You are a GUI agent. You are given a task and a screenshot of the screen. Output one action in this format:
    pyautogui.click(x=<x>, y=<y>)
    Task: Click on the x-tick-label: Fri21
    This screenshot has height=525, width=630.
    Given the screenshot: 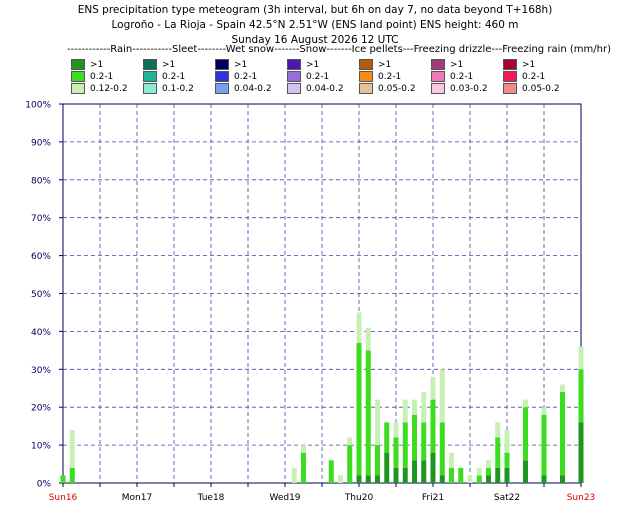 What is the action you would take?
    pyautogui.click(x=433, y=498)
    